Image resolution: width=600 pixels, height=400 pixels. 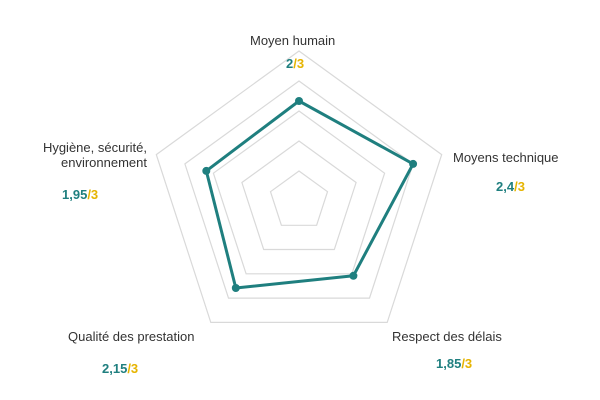 I want to click on axis-label-moyens-technique: Moyens technique, so click(x=506, y=157).